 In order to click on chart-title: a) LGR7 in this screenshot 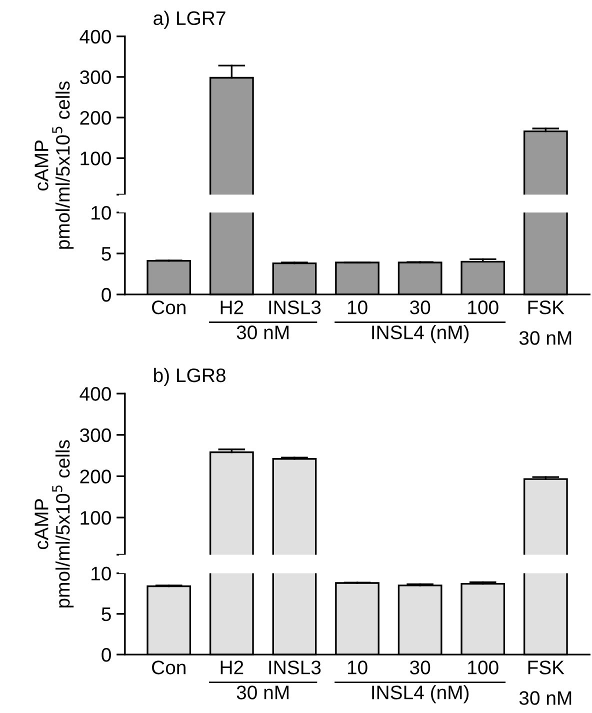, I will do `click(190, 19)`.